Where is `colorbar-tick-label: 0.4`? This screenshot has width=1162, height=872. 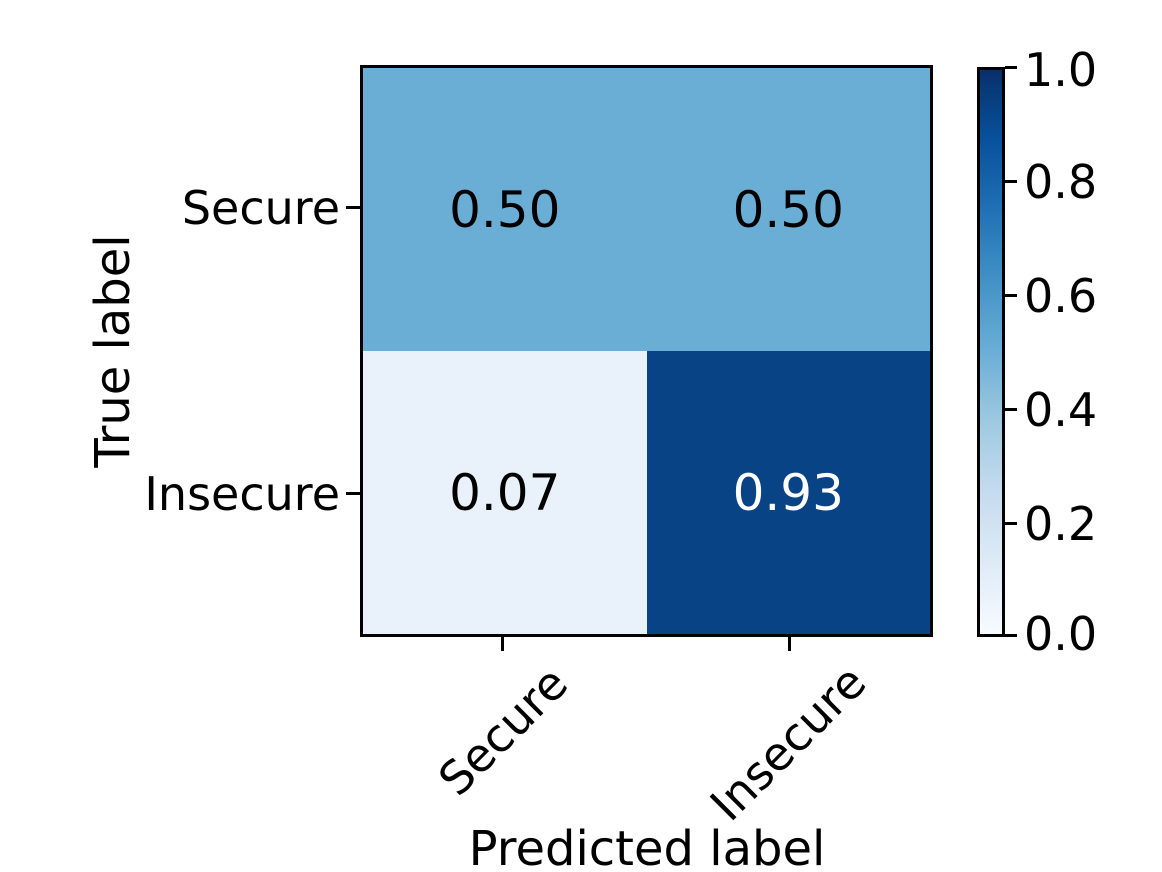 colorbar-tick-label: 0.4 is located at coordinates (1061, 410).